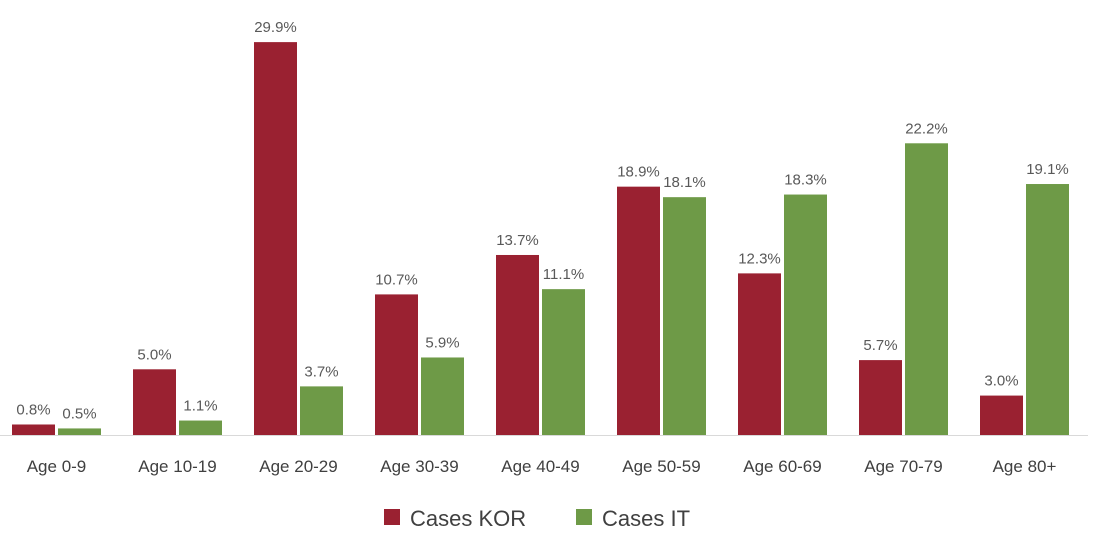  I want to click on x-tick-label: Age 40-49, so click(540, 466).